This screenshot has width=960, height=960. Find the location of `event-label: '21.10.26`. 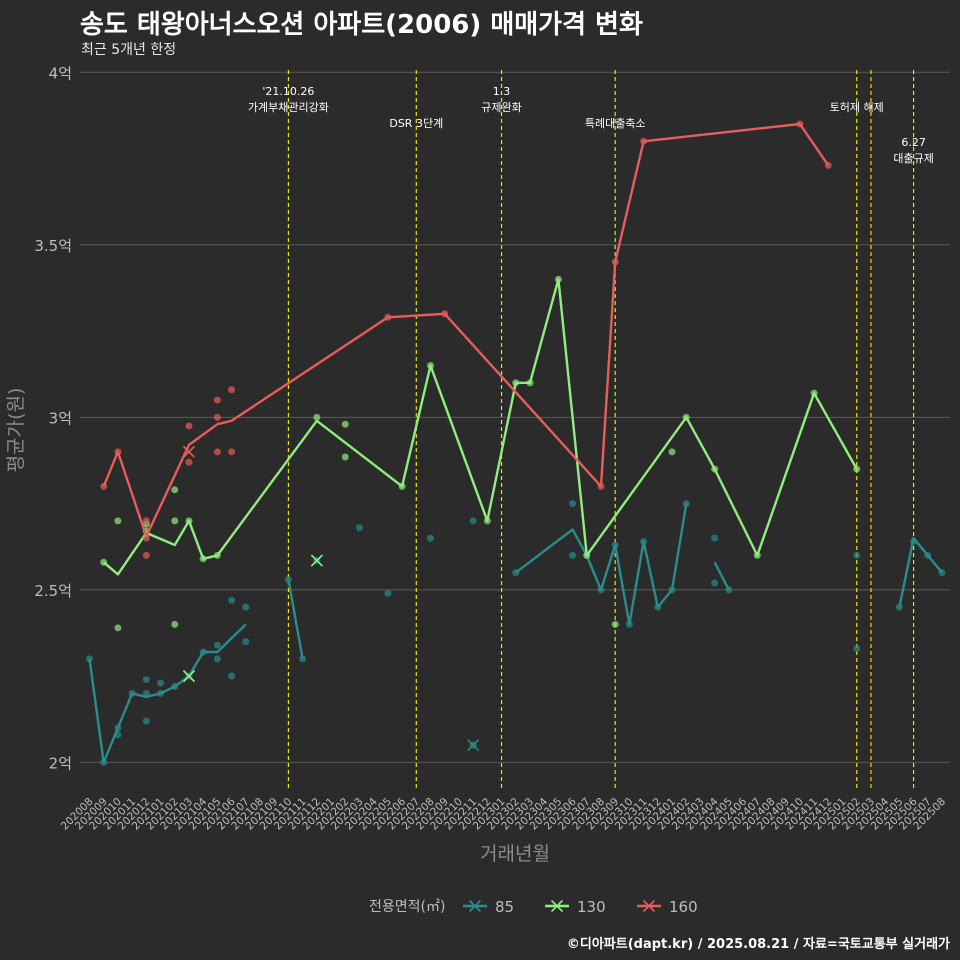

event-label: '21.10.26 is located at coordinates (288, 91).